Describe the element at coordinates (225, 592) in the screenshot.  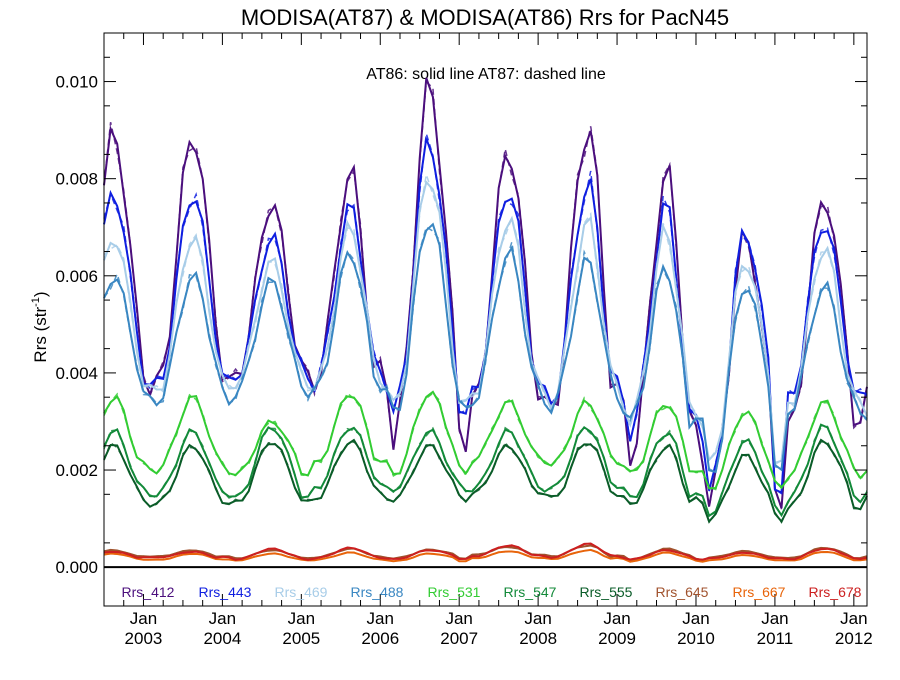
I see `legend-entry-Rrs_443: Rrs_443` at that location.